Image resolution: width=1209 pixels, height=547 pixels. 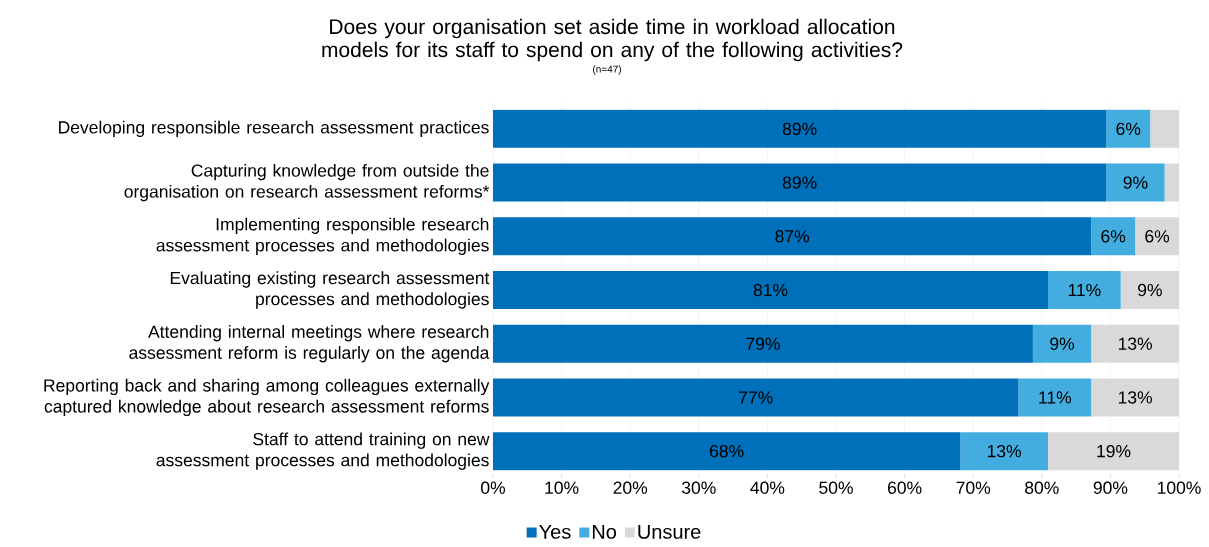 What do you see at coordinates (322, 236) in the screenshot?
I see `y-tick-label: Implementing responsible research assessment processes and methodologies` at bounding box center [322, 236].